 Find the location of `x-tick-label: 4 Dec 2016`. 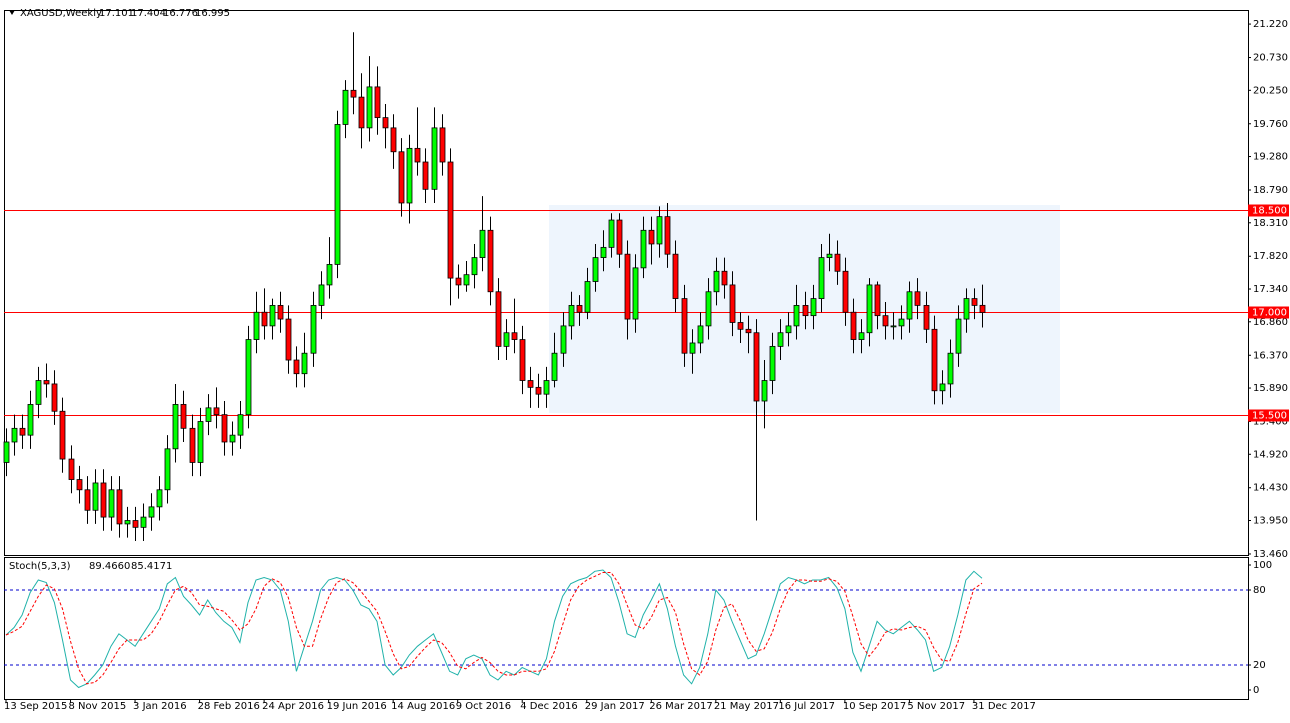

x-tick-label: 4 Dec 2016 is located at coordinates (549, 706).